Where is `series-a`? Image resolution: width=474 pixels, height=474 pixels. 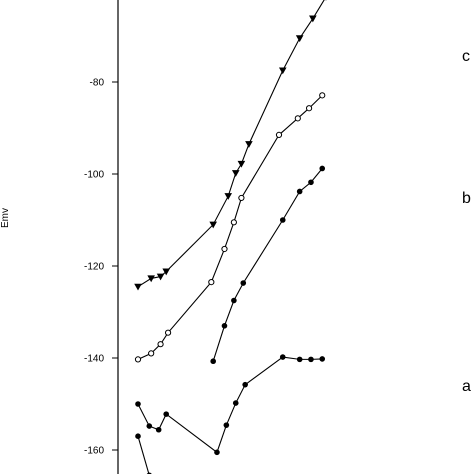 series-a is located at coordinates (230, 405).